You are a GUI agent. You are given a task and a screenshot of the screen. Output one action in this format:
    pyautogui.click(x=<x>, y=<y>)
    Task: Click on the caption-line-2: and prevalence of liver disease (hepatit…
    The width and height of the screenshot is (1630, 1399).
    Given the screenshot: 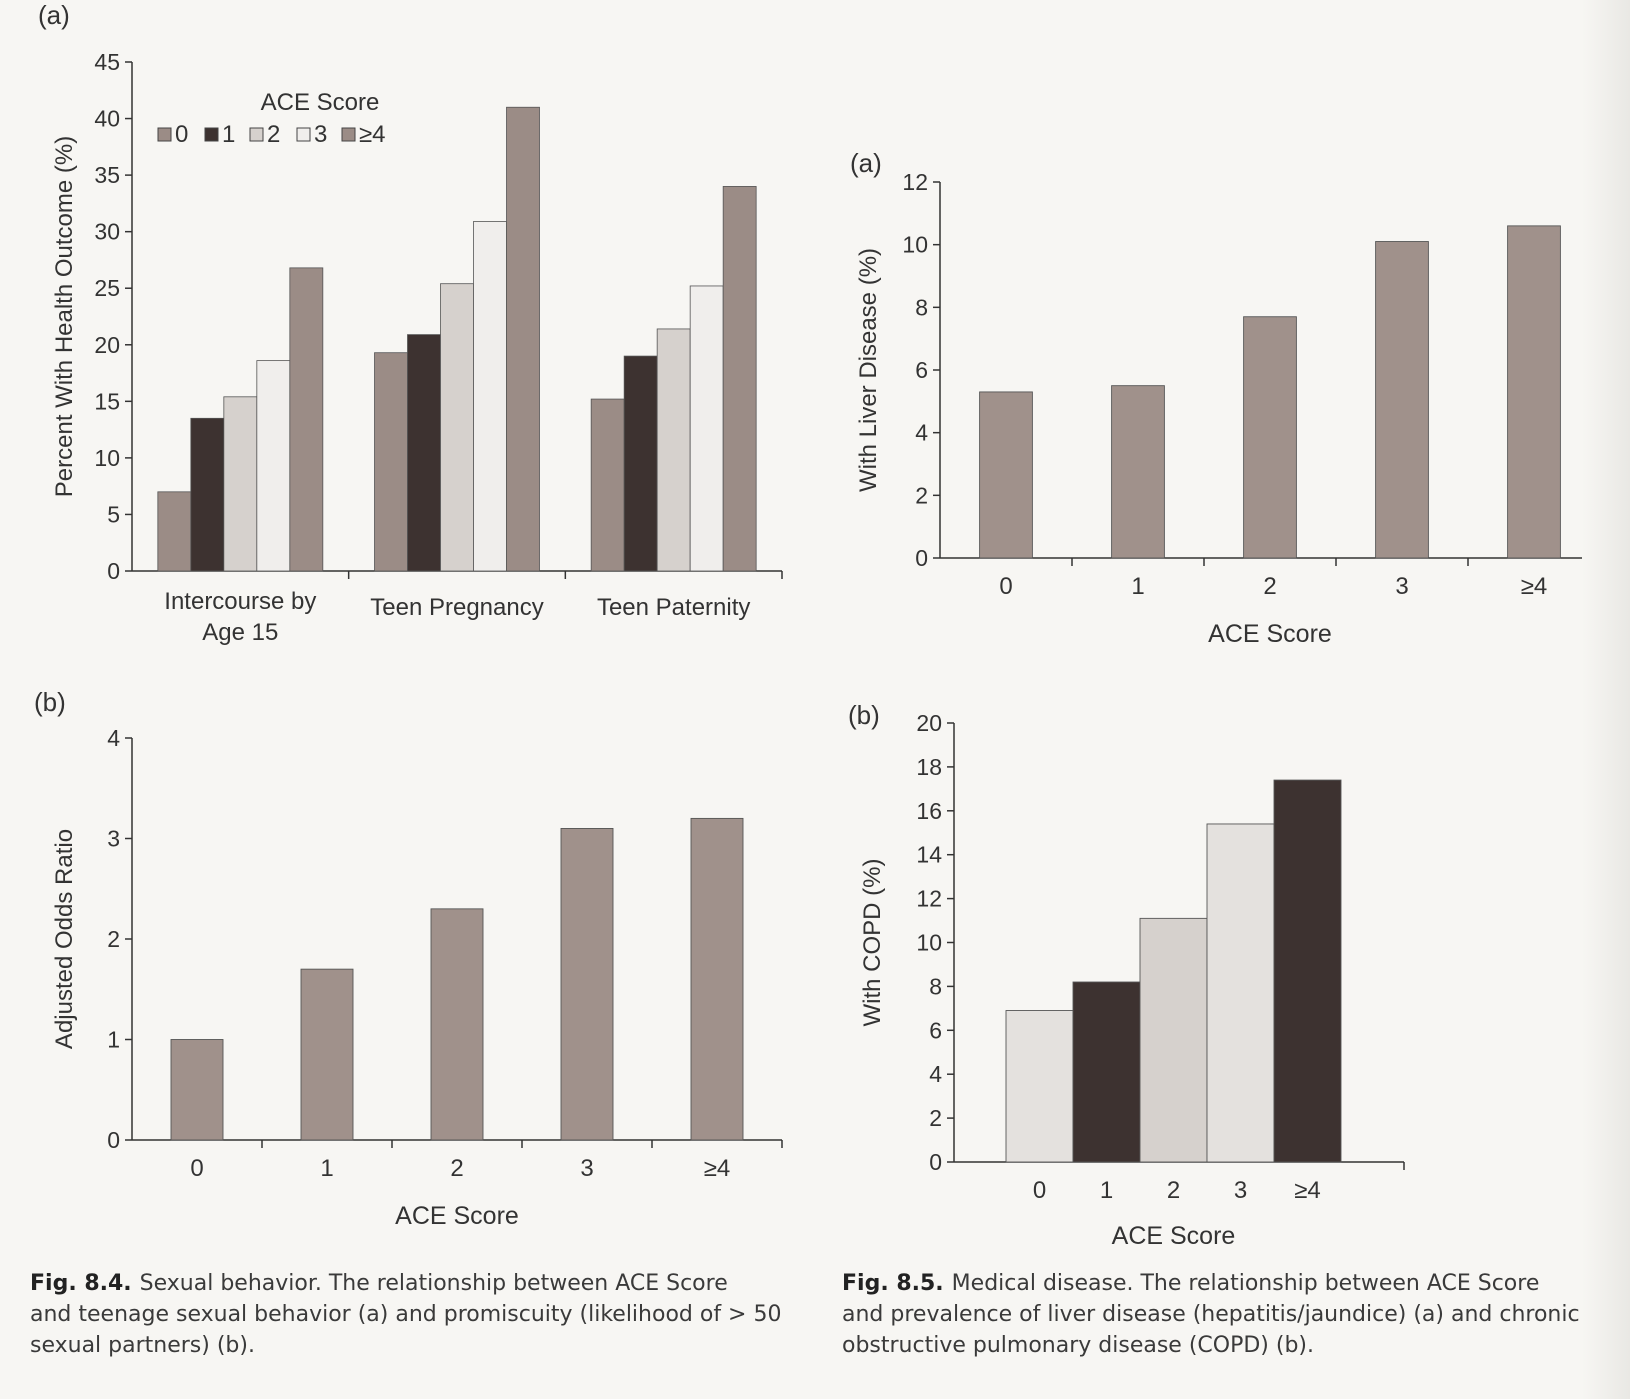 What is the action you would take?
    pyautogui.click(x=1211, y=1314)
    